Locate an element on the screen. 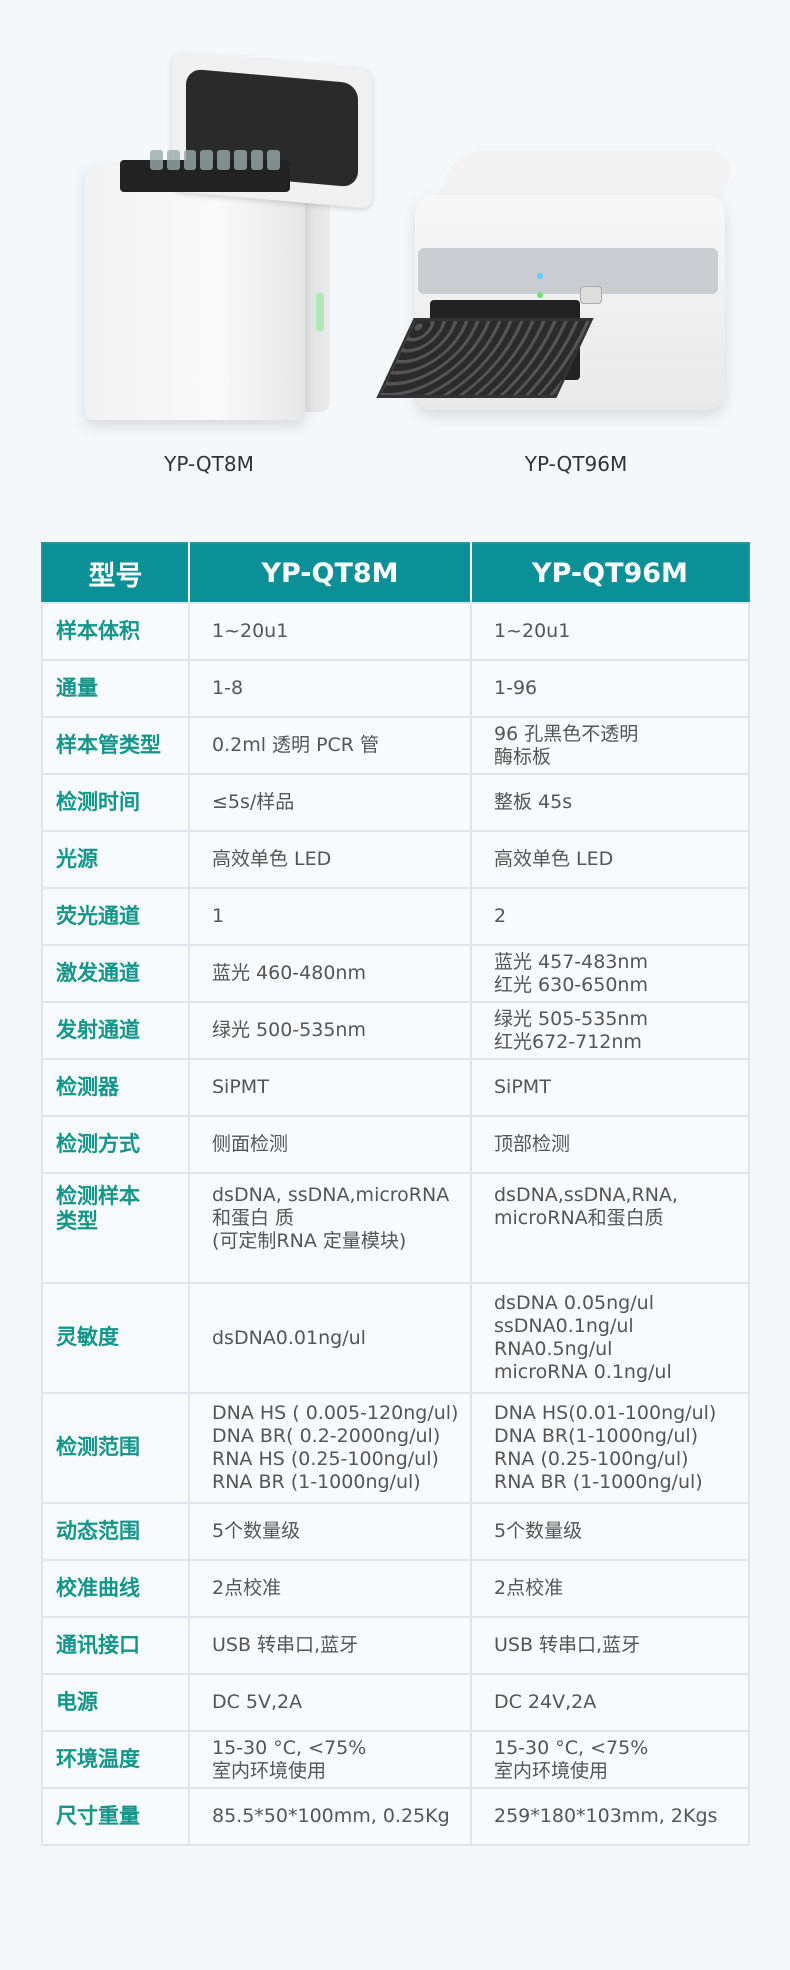  cell-yp-qt96m: 259*180*103mm, 2Kgs is located at coordinates (610, 1816).